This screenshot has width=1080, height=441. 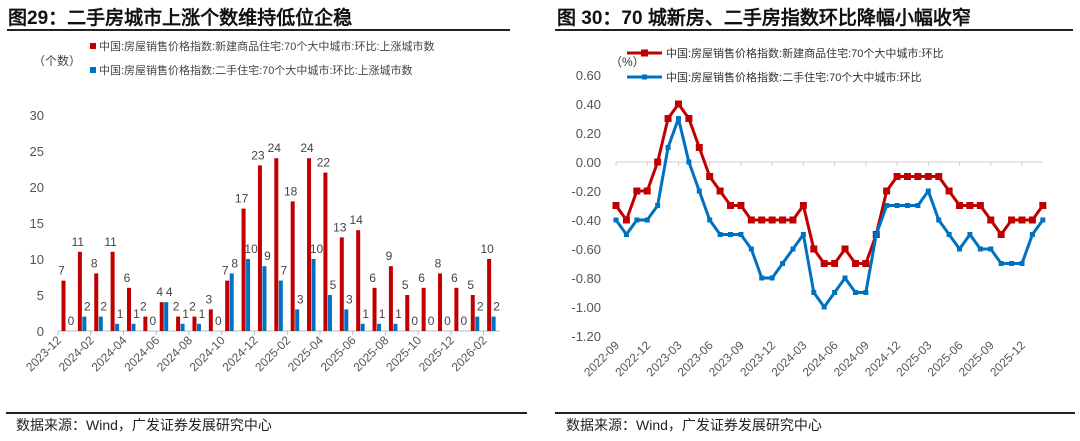 What do you see at coordinates (480, 307) in the screenshot?
I see `data-label: 2` at bounding box center [480, 307].